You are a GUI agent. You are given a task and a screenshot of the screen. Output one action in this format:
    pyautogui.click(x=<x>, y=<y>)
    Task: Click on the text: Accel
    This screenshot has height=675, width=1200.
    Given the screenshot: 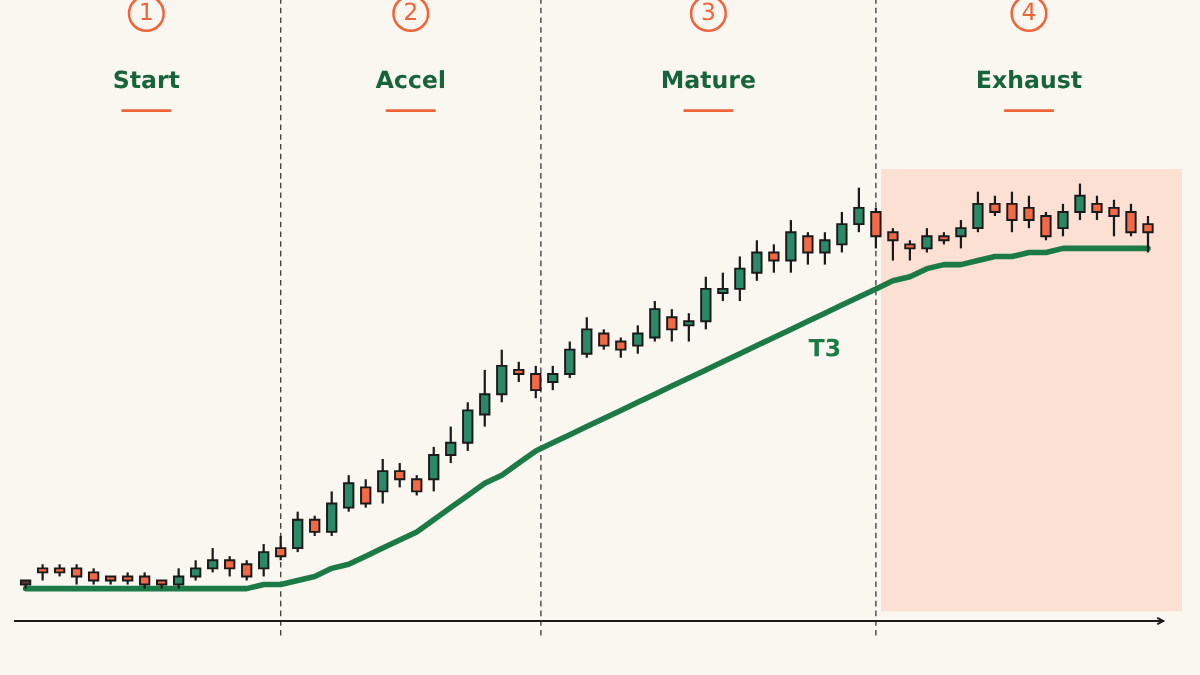 What is the action you would take?
    pyautogui.click(x=409, y=79)
    